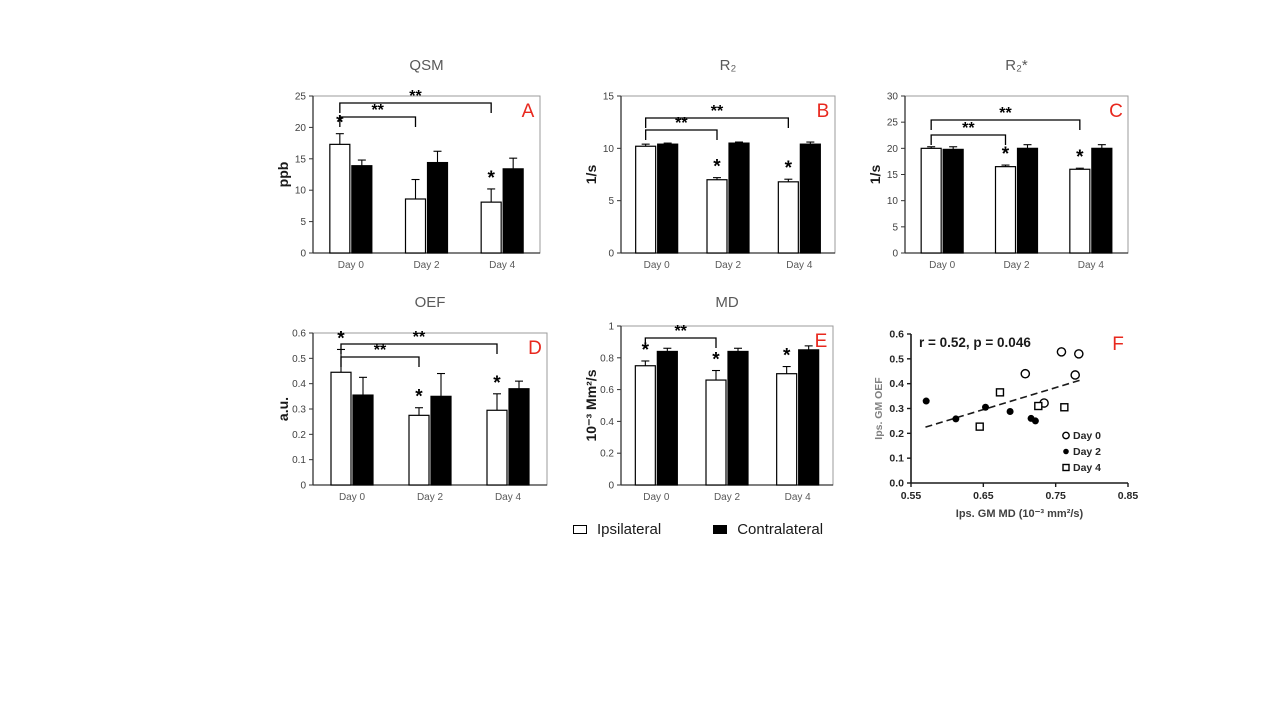  What do you see at coordinates (896, 409) in the screenshot?
I see `y-tick-label: 0.3` at bounding box center [896, 409].